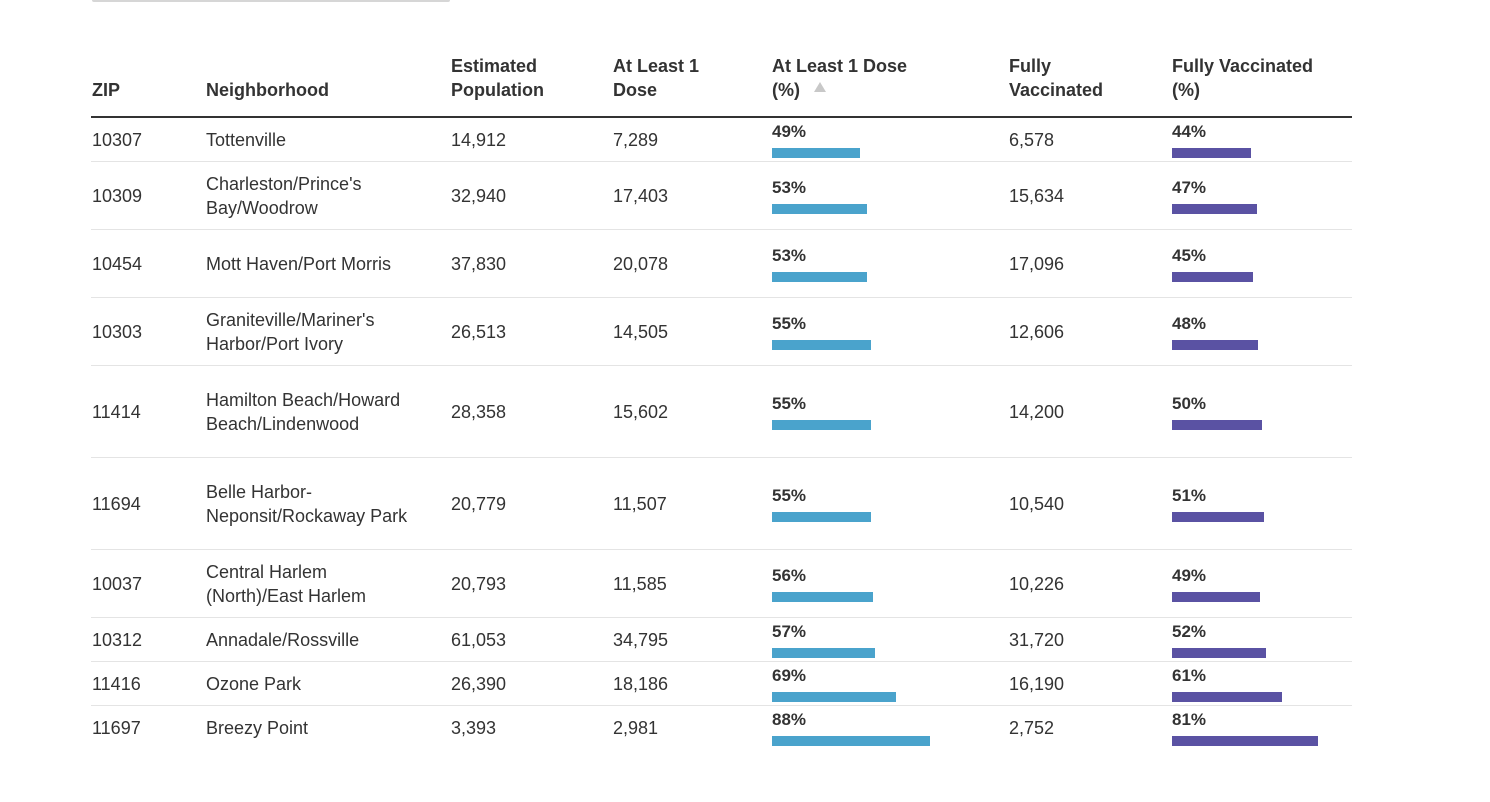 The height and width of the screenshot is (802, 1490). What do you see at coordinates (1189, 719) in the screenshot?
I see `pct-label: 81%` at bounding box center [1189, 719].